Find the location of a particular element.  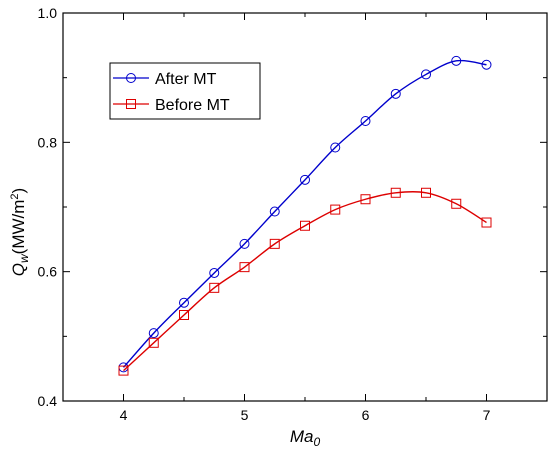

legend-marker-before-mt is located at coordinates (131, 104).